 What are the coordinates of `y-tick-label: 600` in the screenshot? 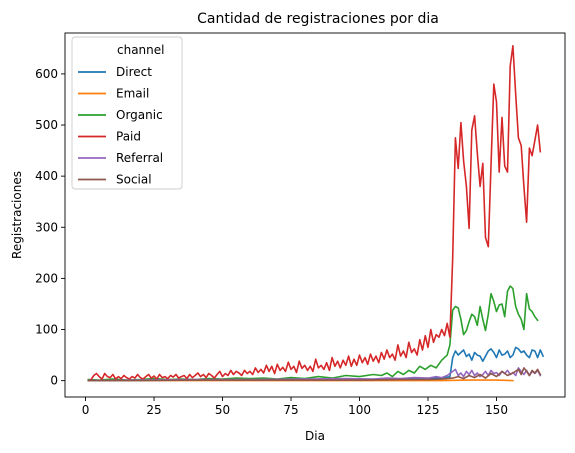 It's located at (46, 74).